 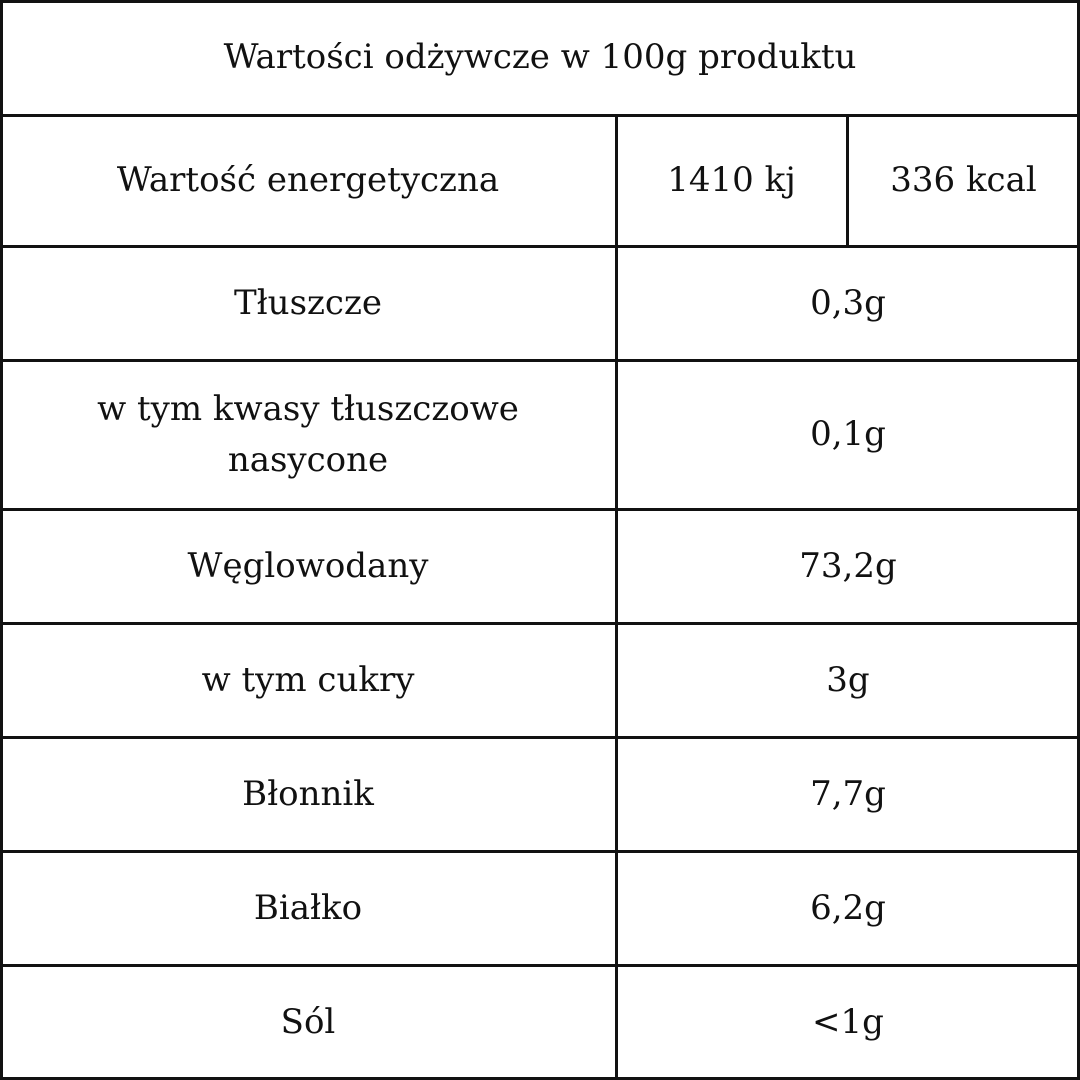 I want to click on row-value: 7,7g, so click(x=848, y=793).